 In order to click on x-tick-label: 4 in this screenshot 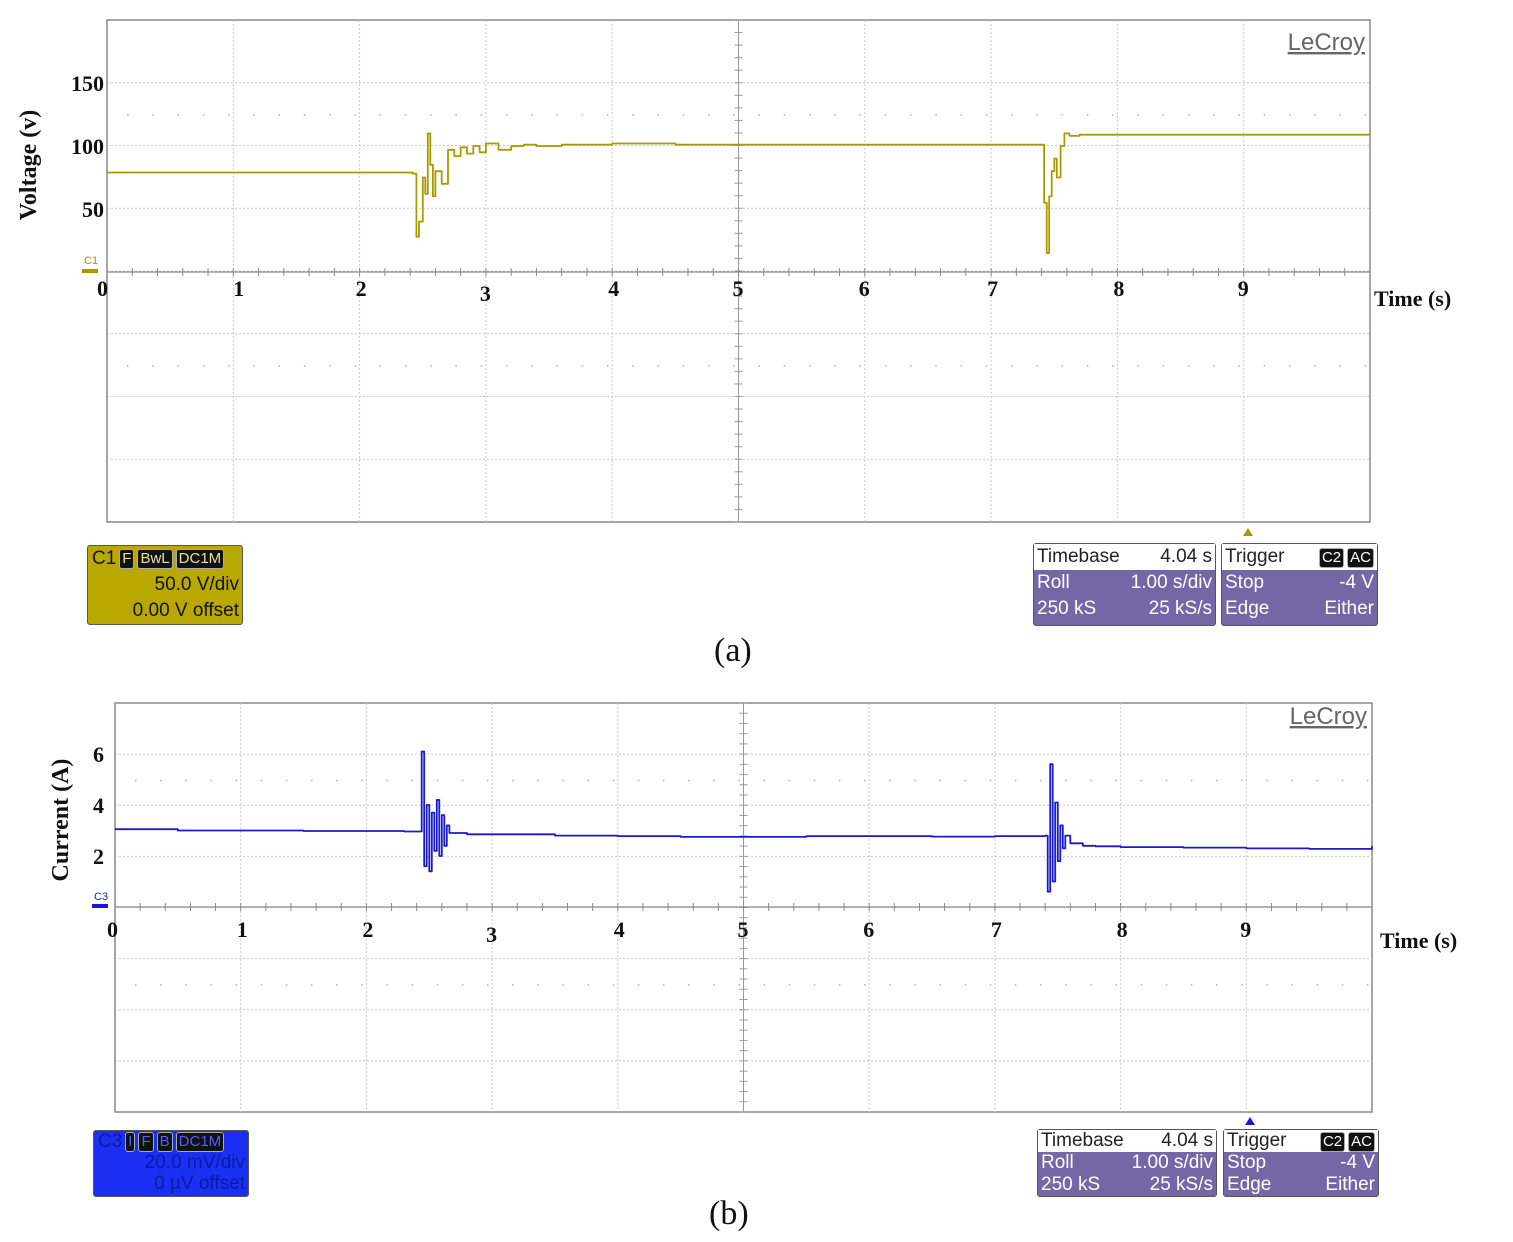, I will do `click(613, 288)`.